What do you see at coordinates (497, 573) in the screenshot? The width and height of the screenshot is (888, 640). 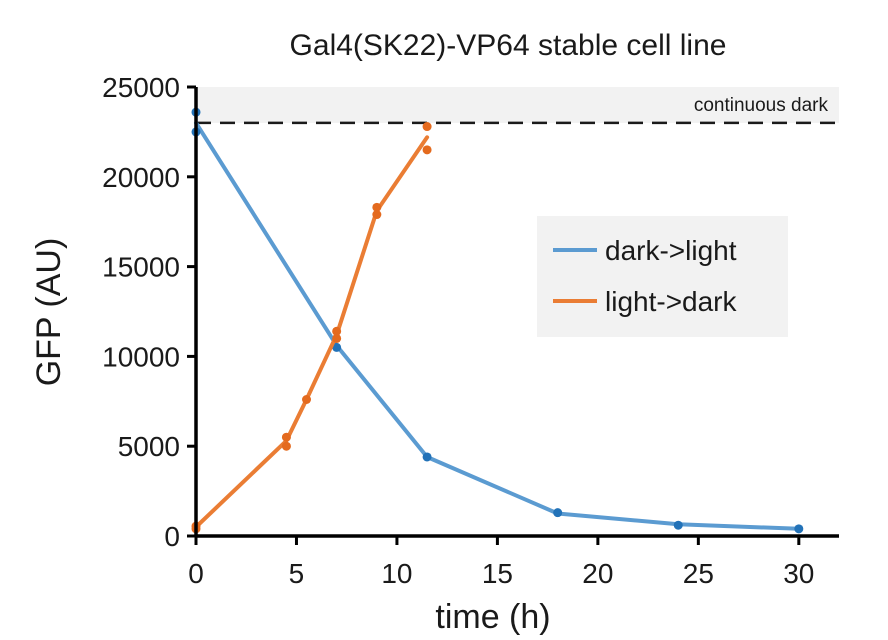 I see `x-tick-label: 15` at bounding box center [497, 573].